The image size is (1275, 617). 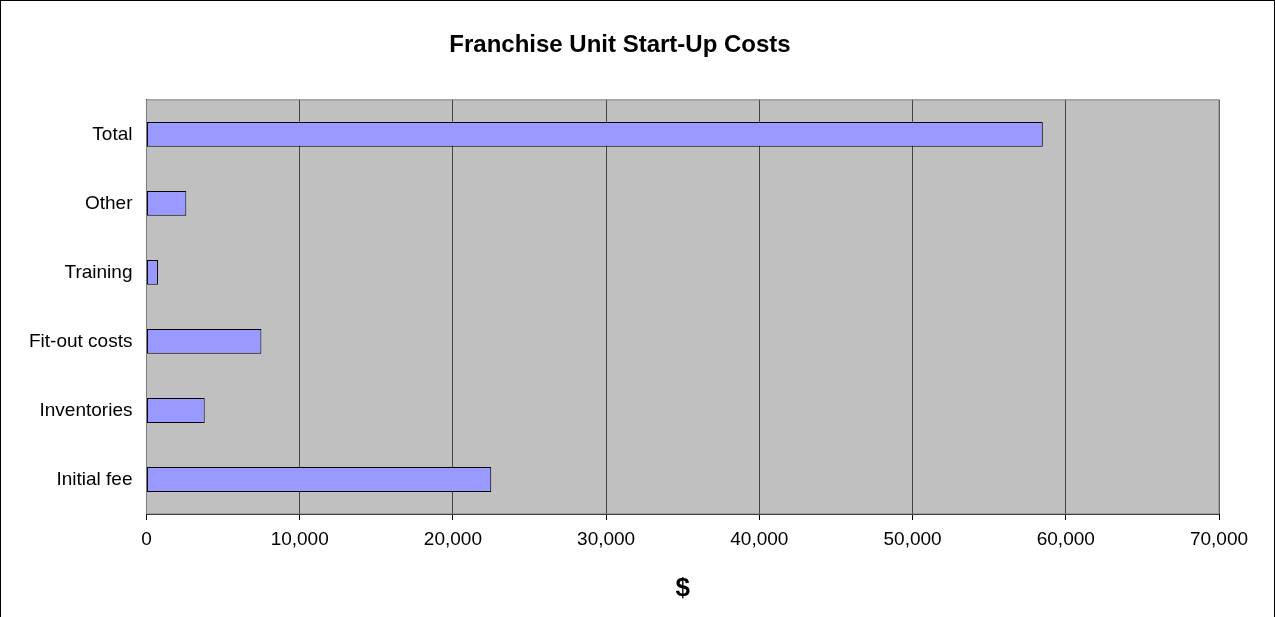 What do you see at coordinates (94, 478) in the screenshot?
I see `y-tick-label: Initial fee` at bounding box center [94, 478].